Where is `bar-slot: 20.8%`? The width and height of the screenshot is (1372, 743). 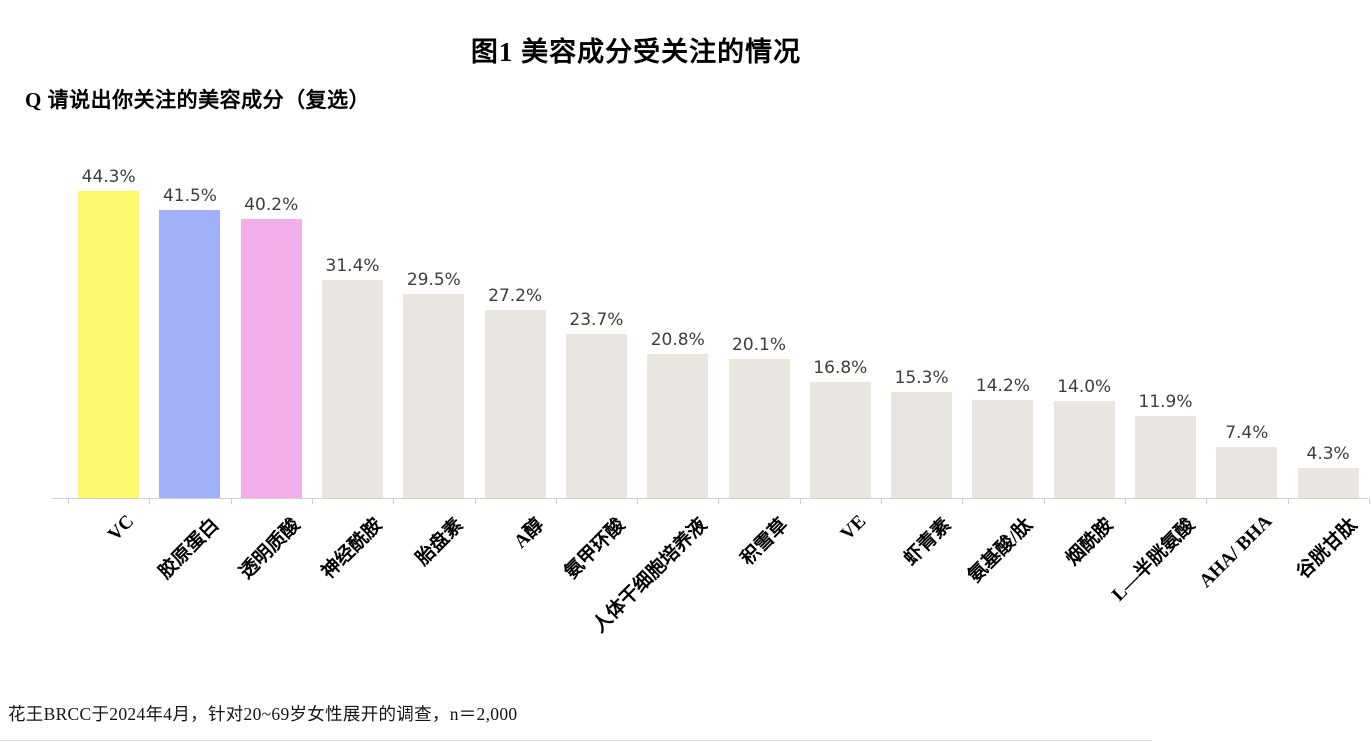
bar-slot: 20.8% is located at coordinates (677, 324).